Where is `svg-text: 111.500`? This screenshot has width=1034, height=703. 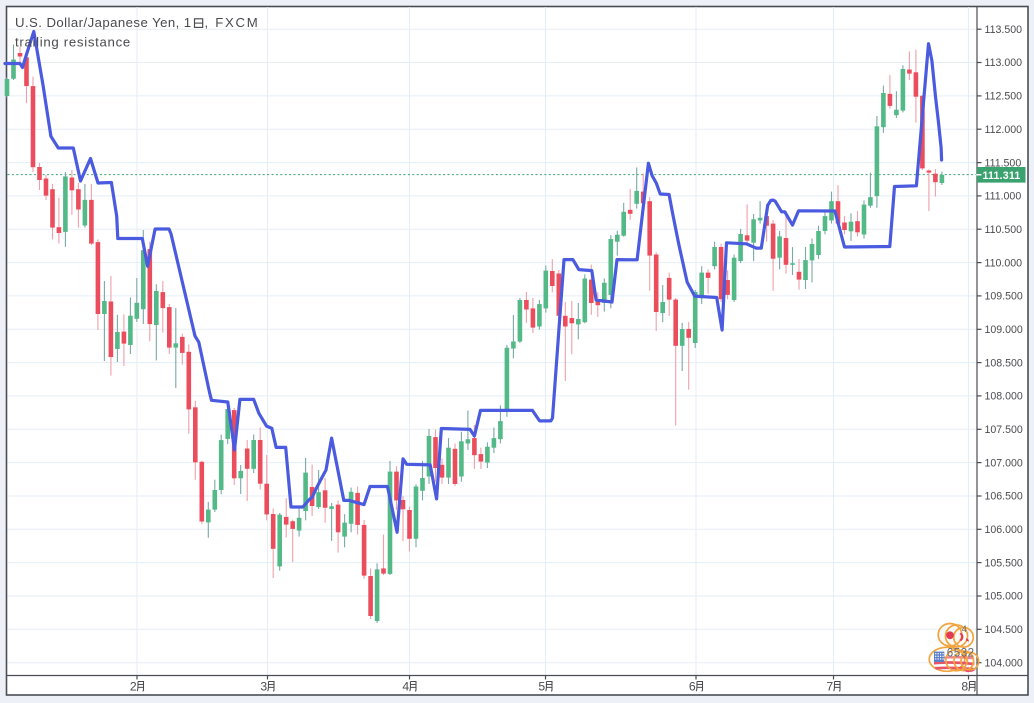
svg-text: 111.500 is located at coordinates (1003, 163).